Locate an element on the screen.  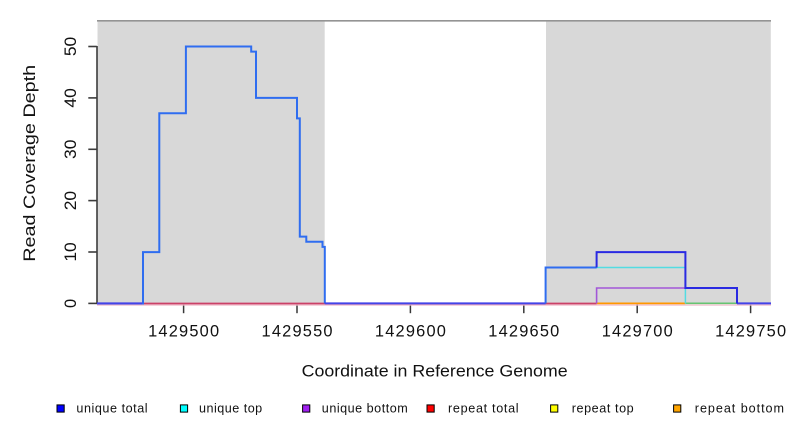
svg-text: 1429500 is located at coordinates (183, 332).